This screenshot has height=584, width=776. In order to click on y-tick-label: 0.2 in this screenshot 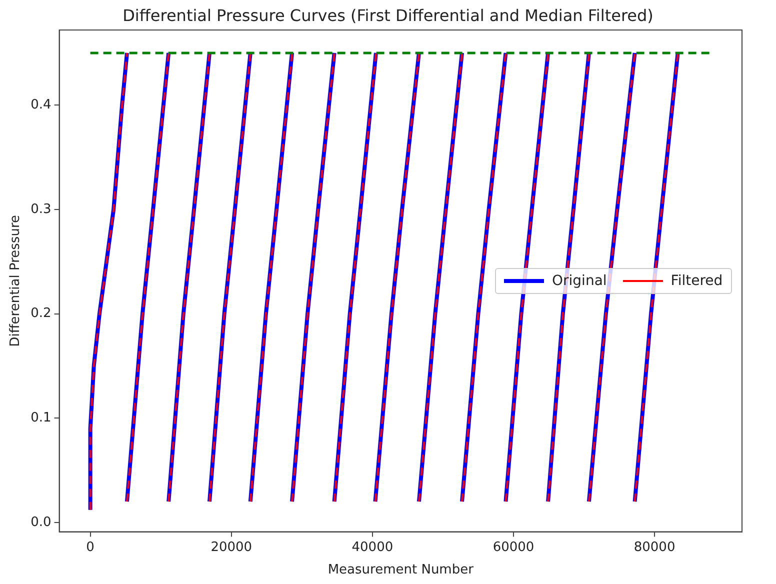, I will do `click(41, 314)`.